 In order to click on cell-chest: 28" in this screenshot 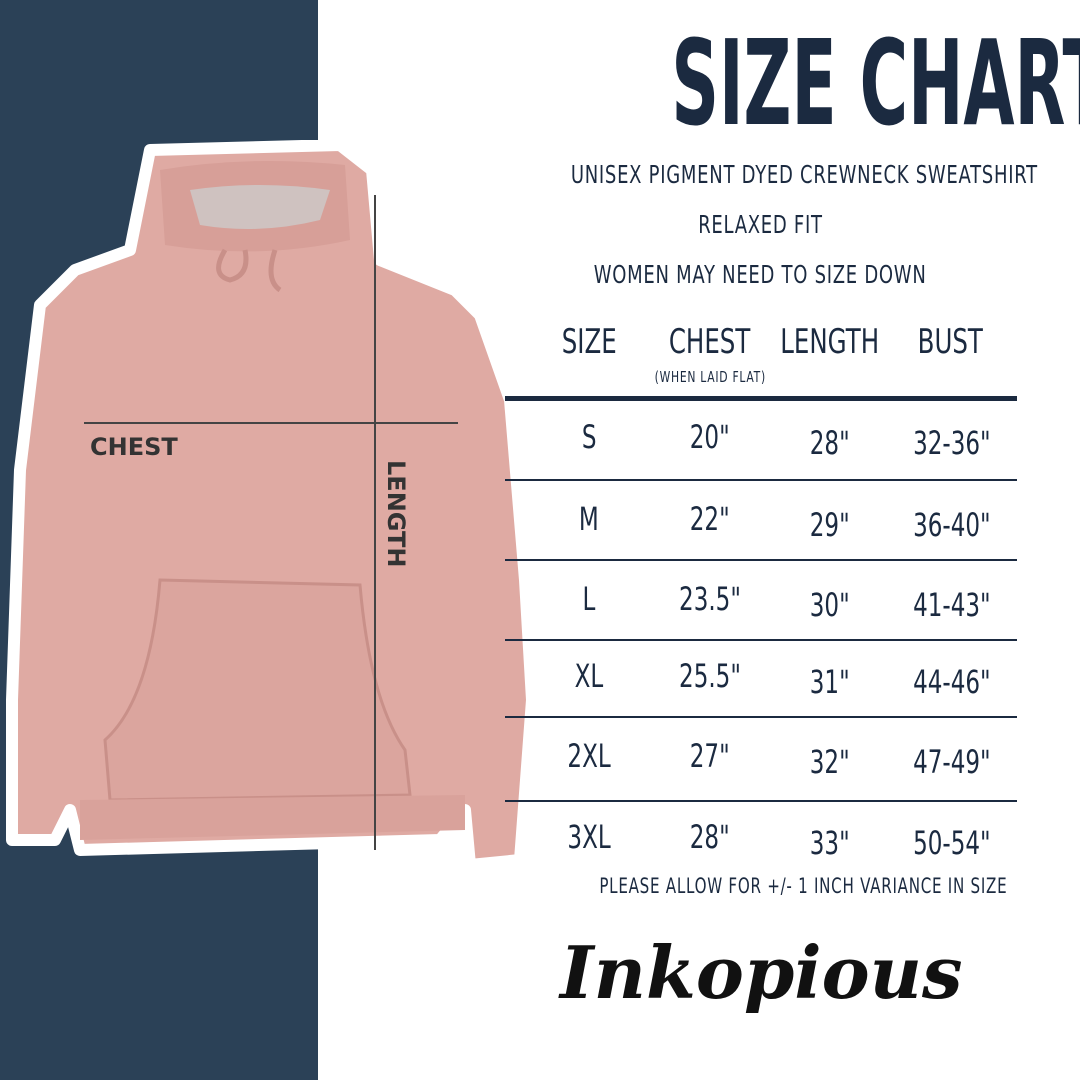, I will do `click(710, 837)`.